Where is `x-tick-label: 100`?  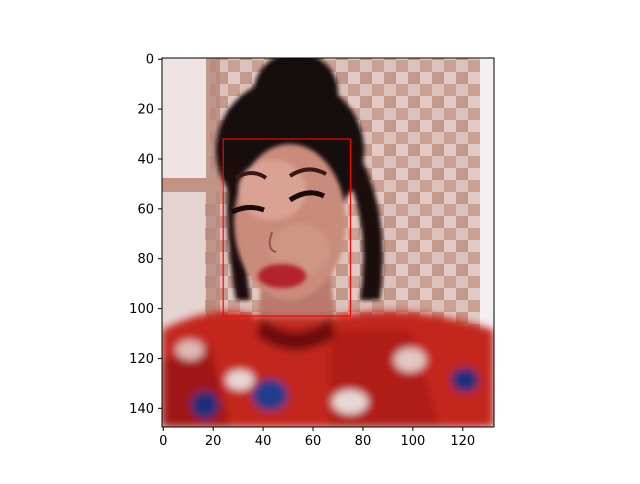 x-tick-label: 100 is located at coordinates (412, 441).